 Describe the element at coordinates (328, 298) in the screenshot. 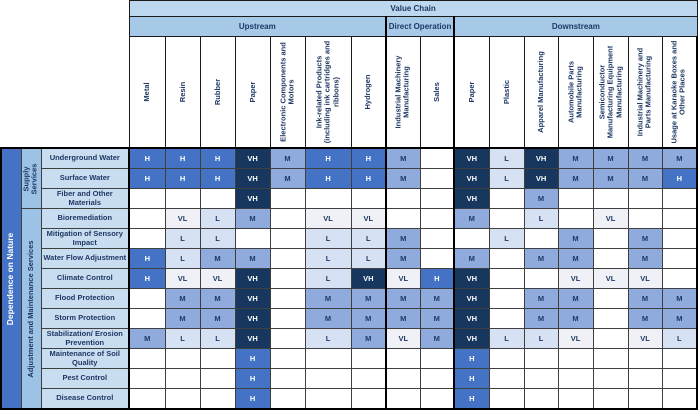

I see `cell-flood-protection-col5: M` at that location.